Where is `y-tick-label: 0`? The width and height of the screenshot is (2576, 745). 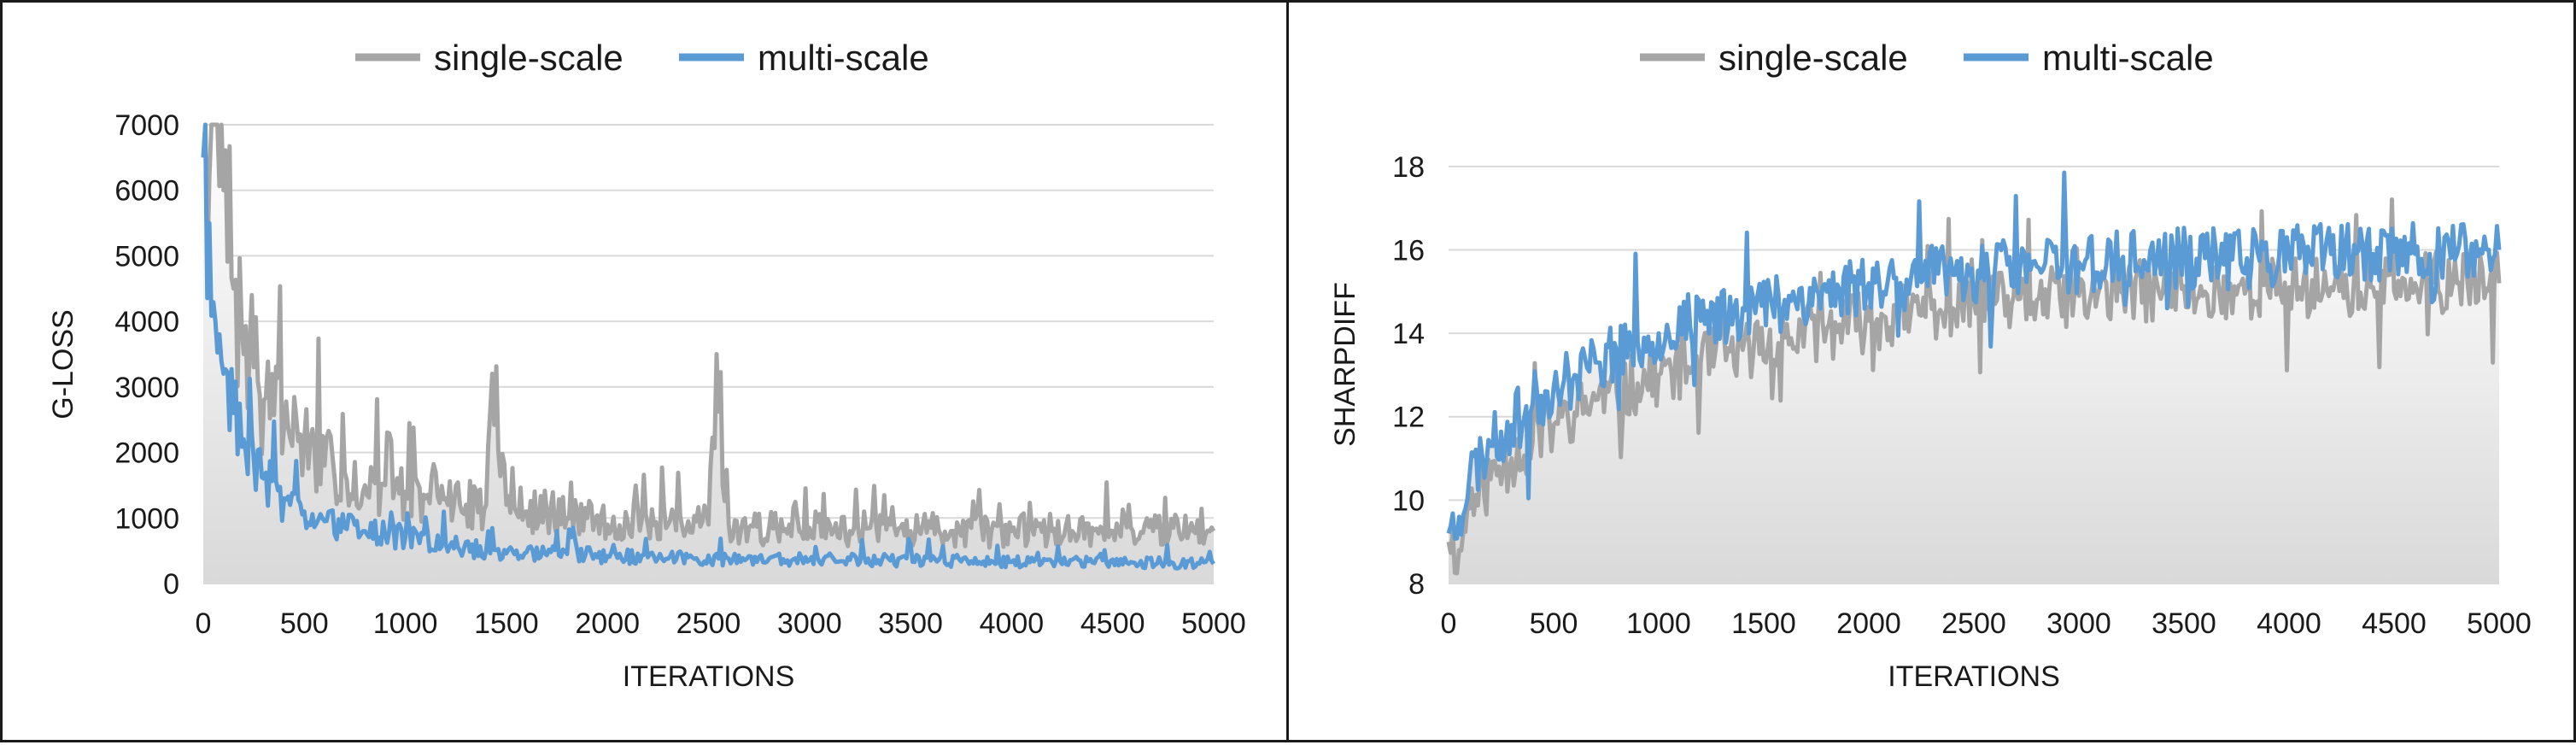 y-tick-label: 0 is located at coordinates (171, 584).